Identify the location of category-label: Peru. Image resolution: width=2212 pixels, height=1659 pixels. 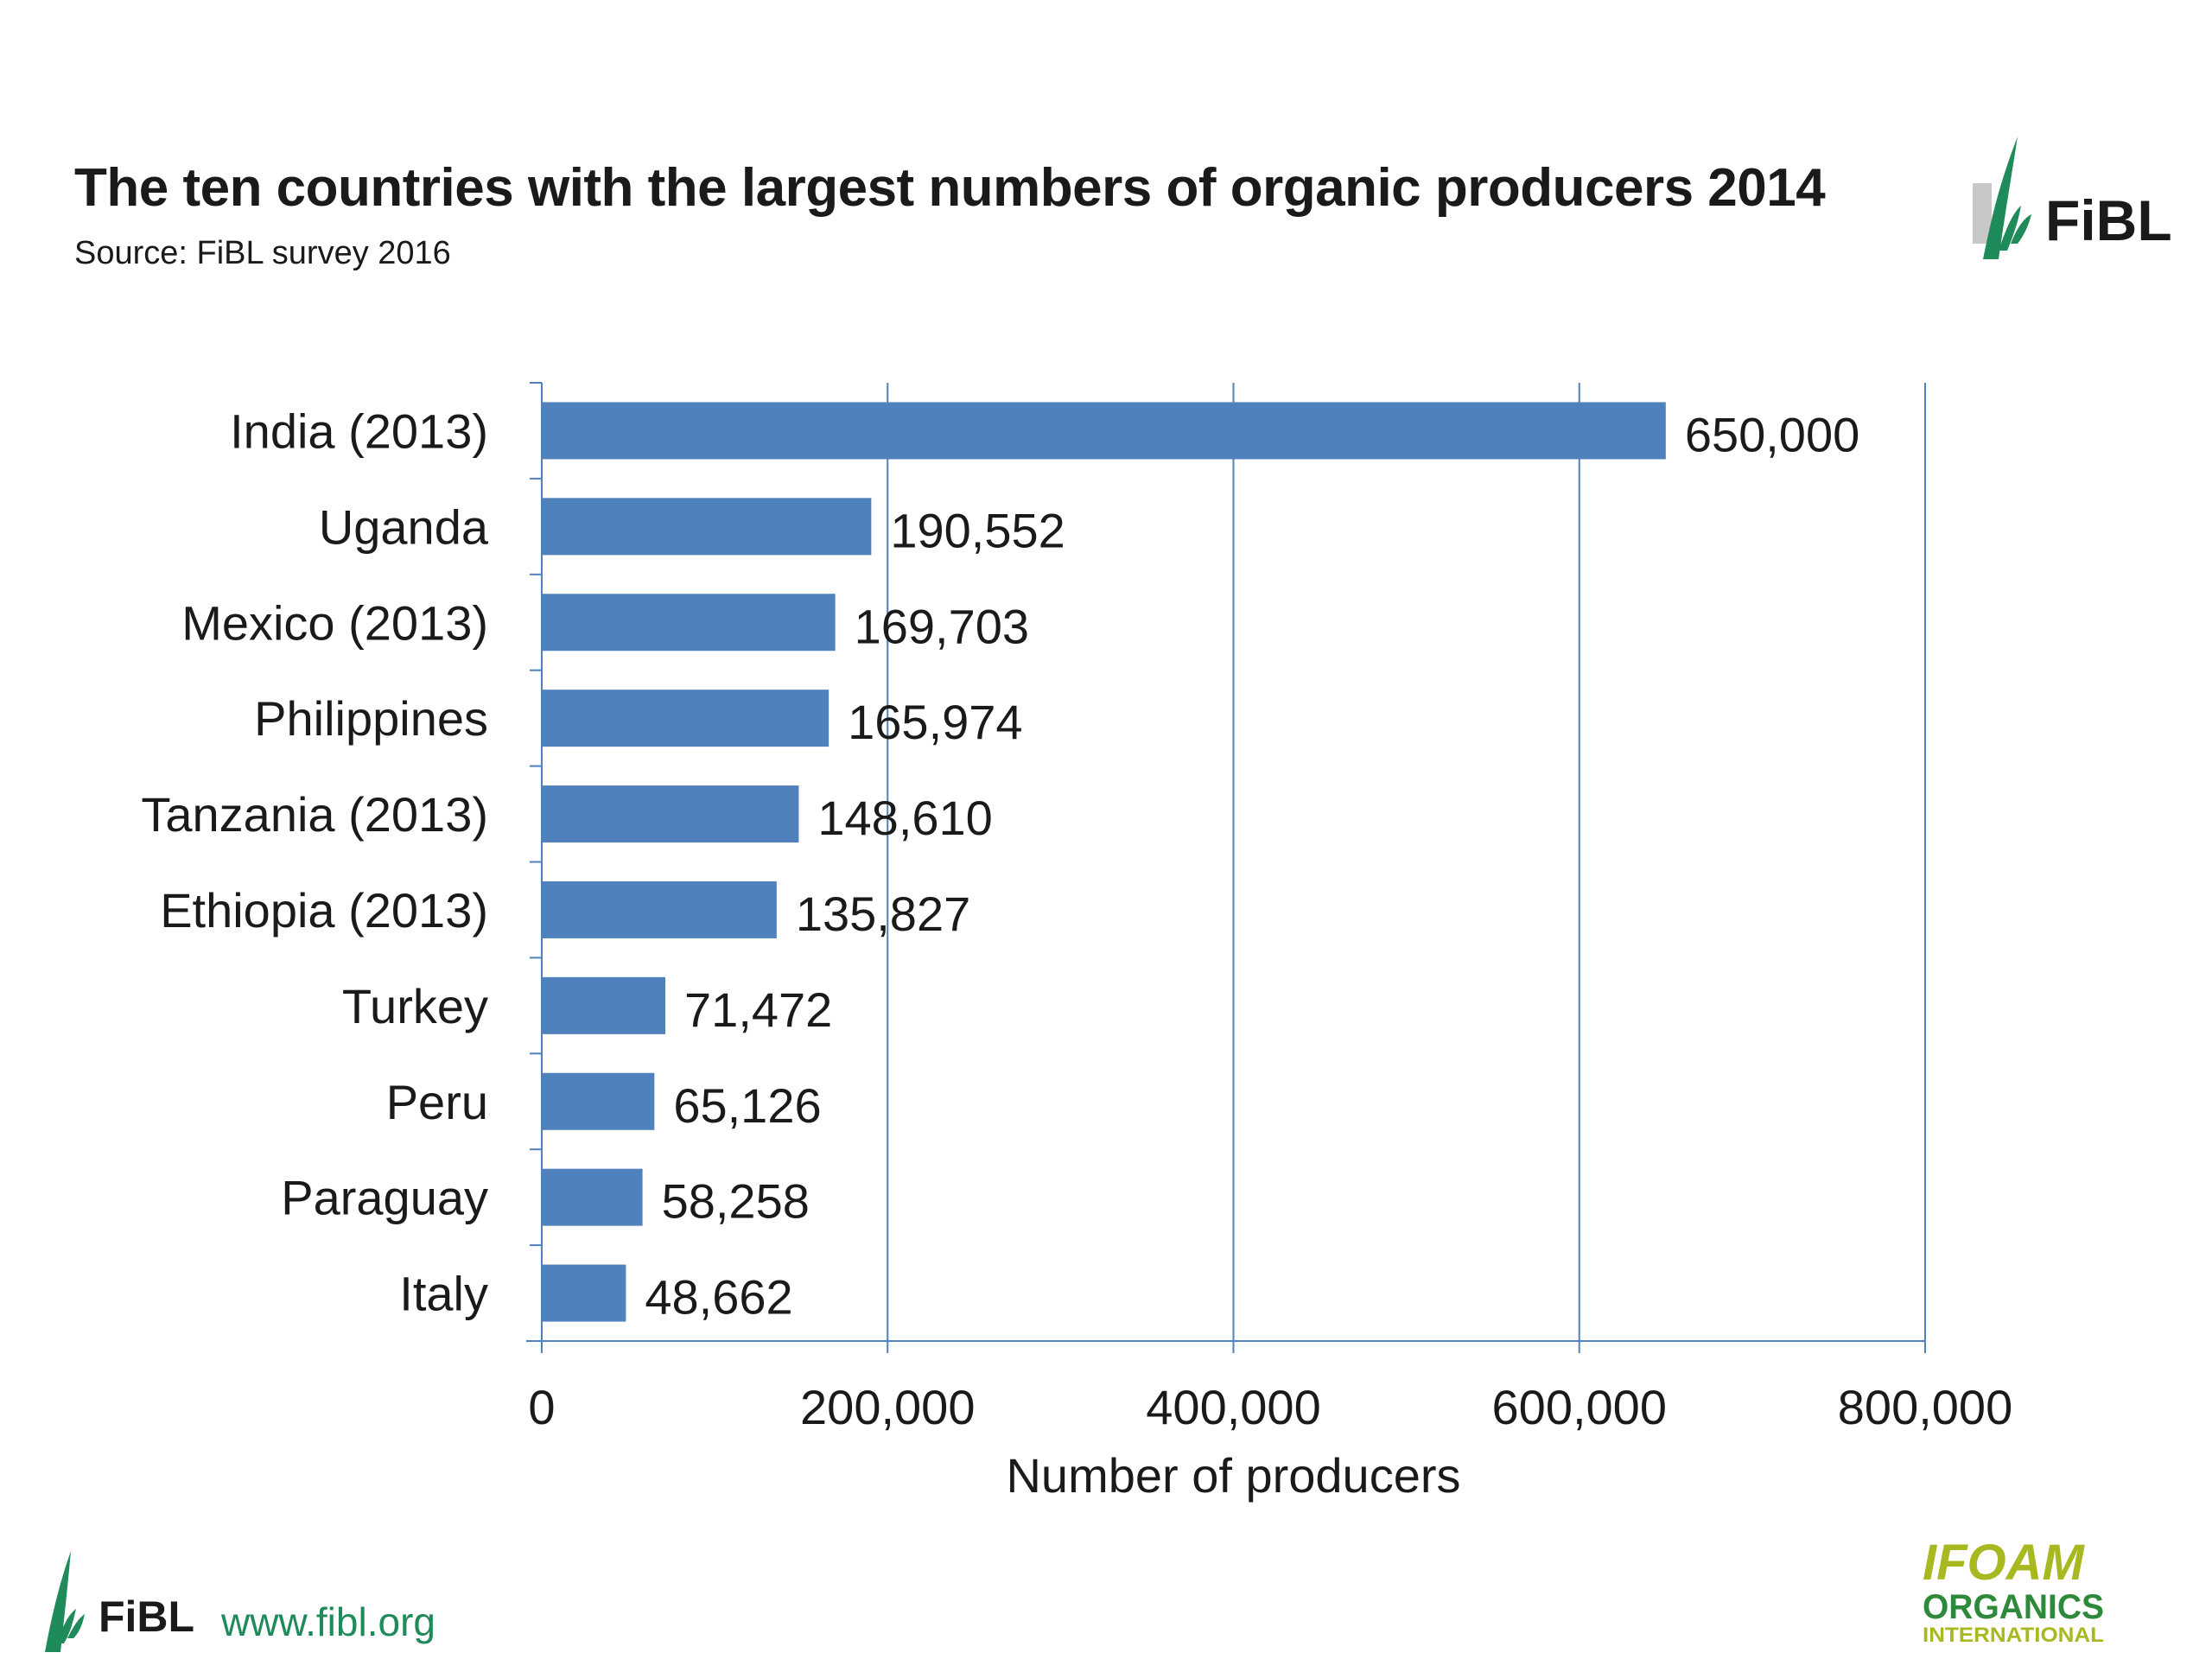
(437, 1102).